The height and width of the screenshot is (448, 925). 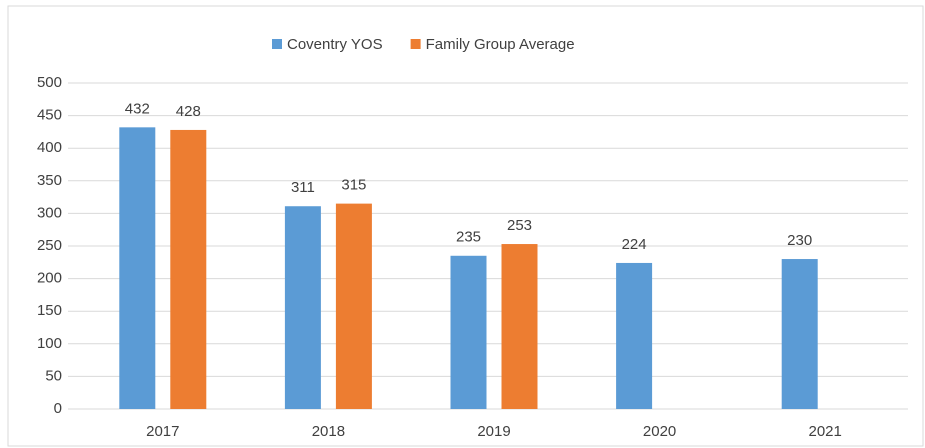 I want to click on legend-label: Family Group Average, so click(x=500, y=44).